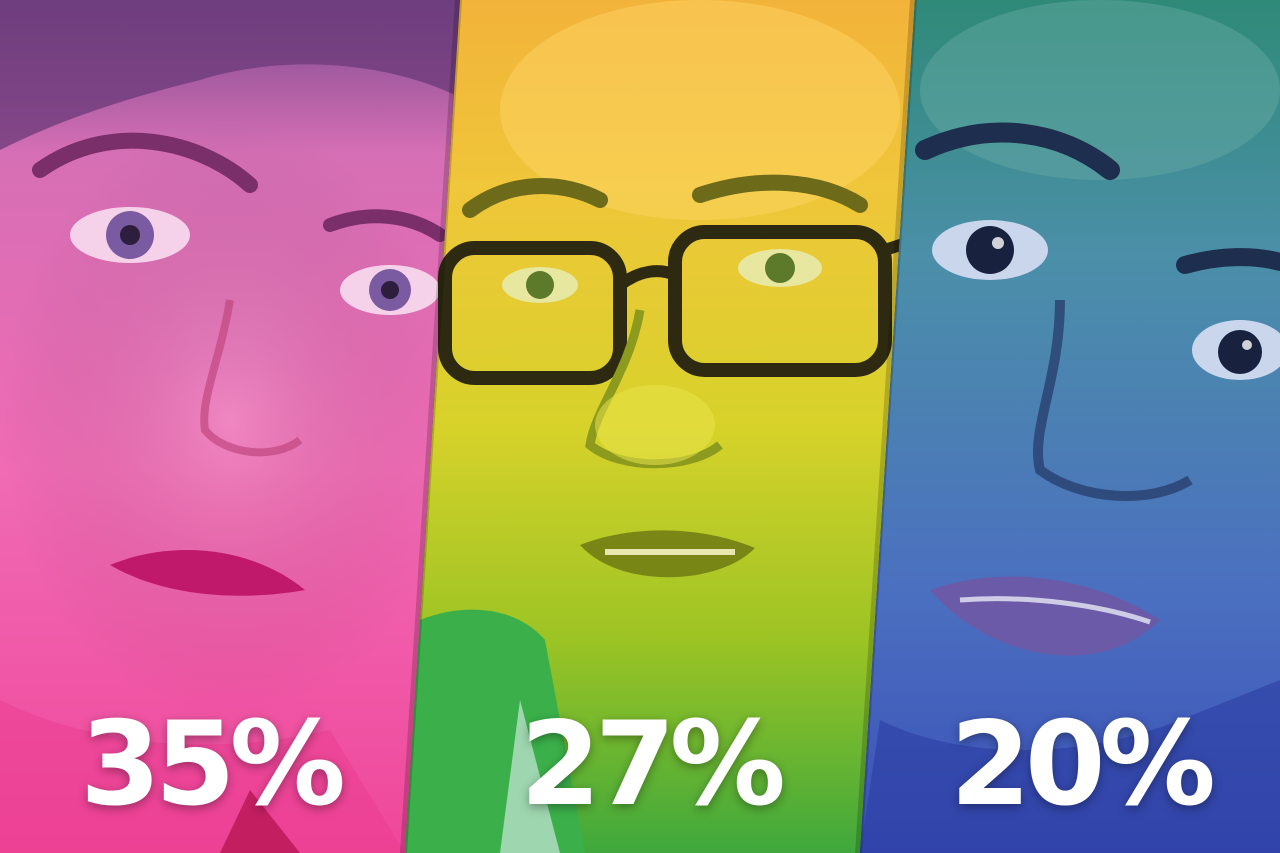 The width and height of the screenshot is (1280, 853). Describe the element at coordinates (1083, 764) in the screenshot. I see `percentage-label-right: 20%` at that location.